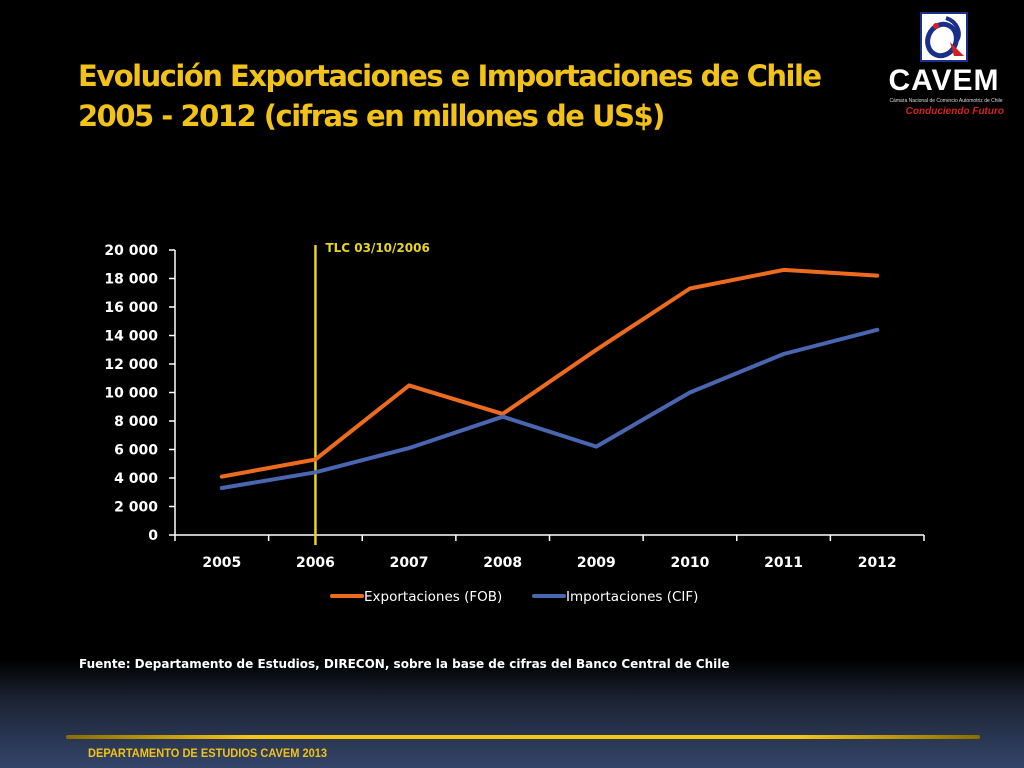  I want to click on x-tick-label: 2007, so click(409, 563).